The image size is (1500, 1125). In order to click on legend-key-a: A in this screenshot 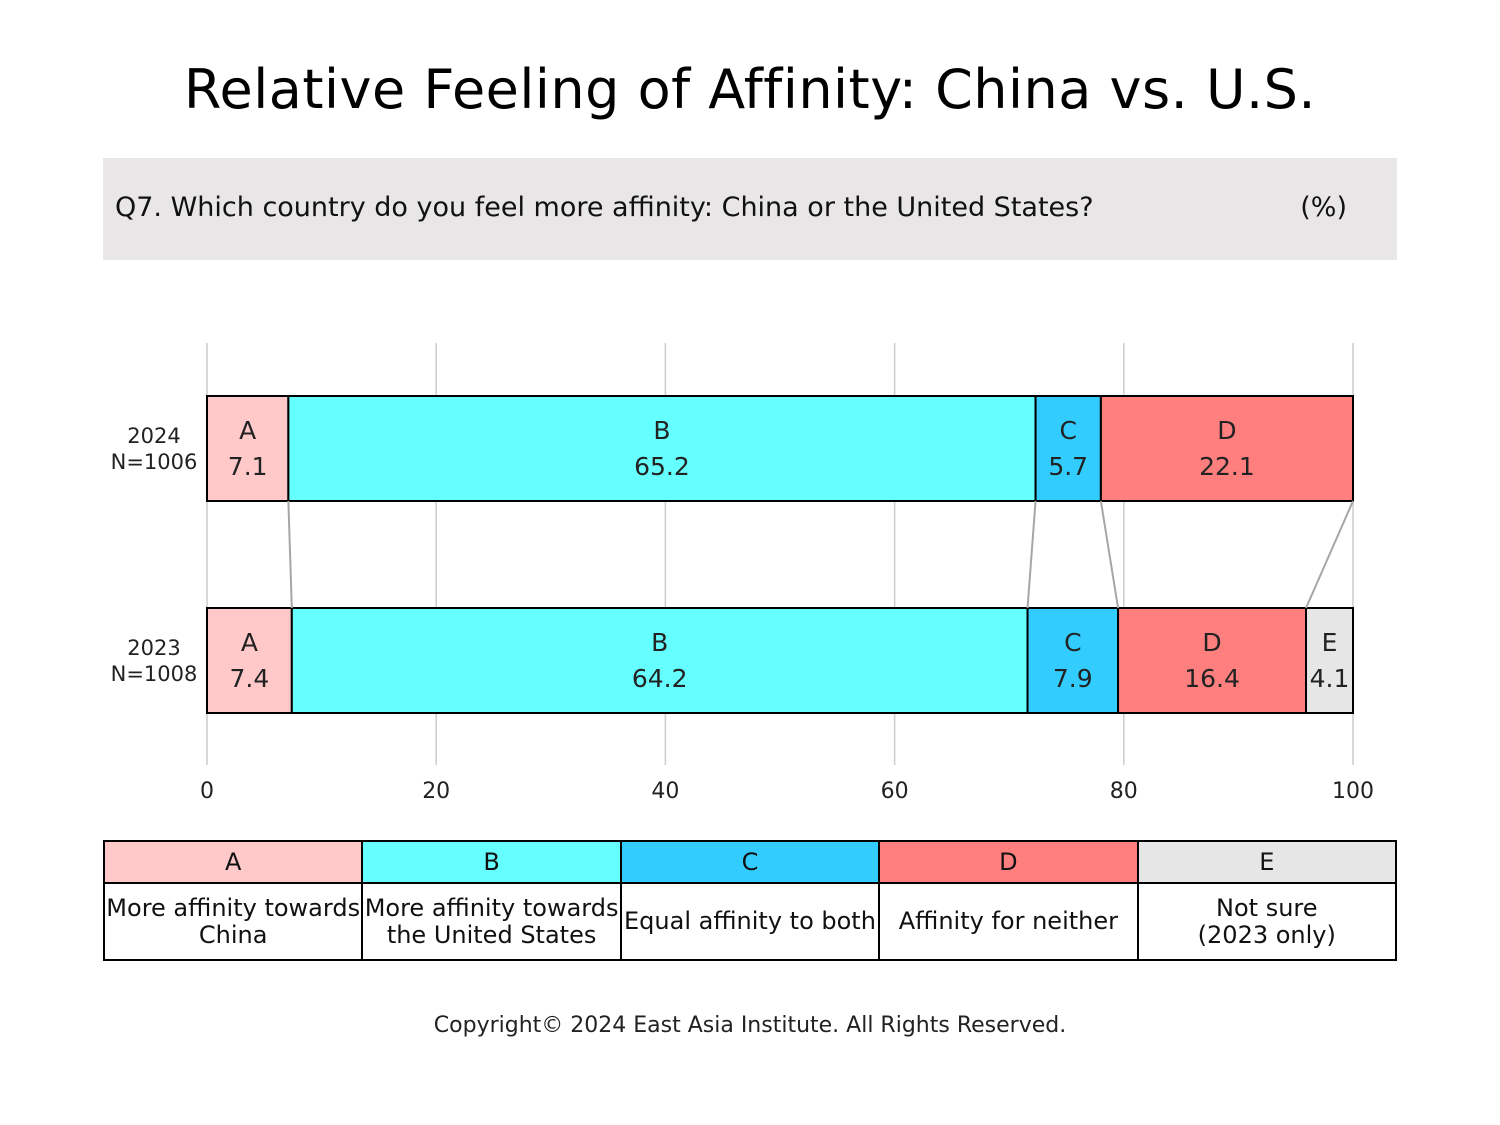, I will do `click(233, 862)`.